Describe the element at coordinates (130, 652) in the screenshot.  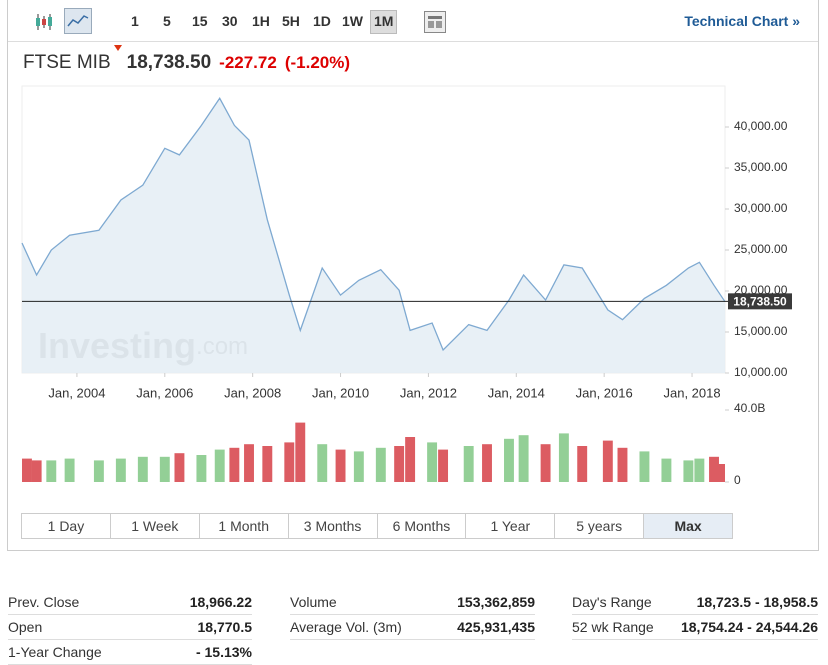
I see `stat-row: 1-Year Change - 15.13%` at that location.